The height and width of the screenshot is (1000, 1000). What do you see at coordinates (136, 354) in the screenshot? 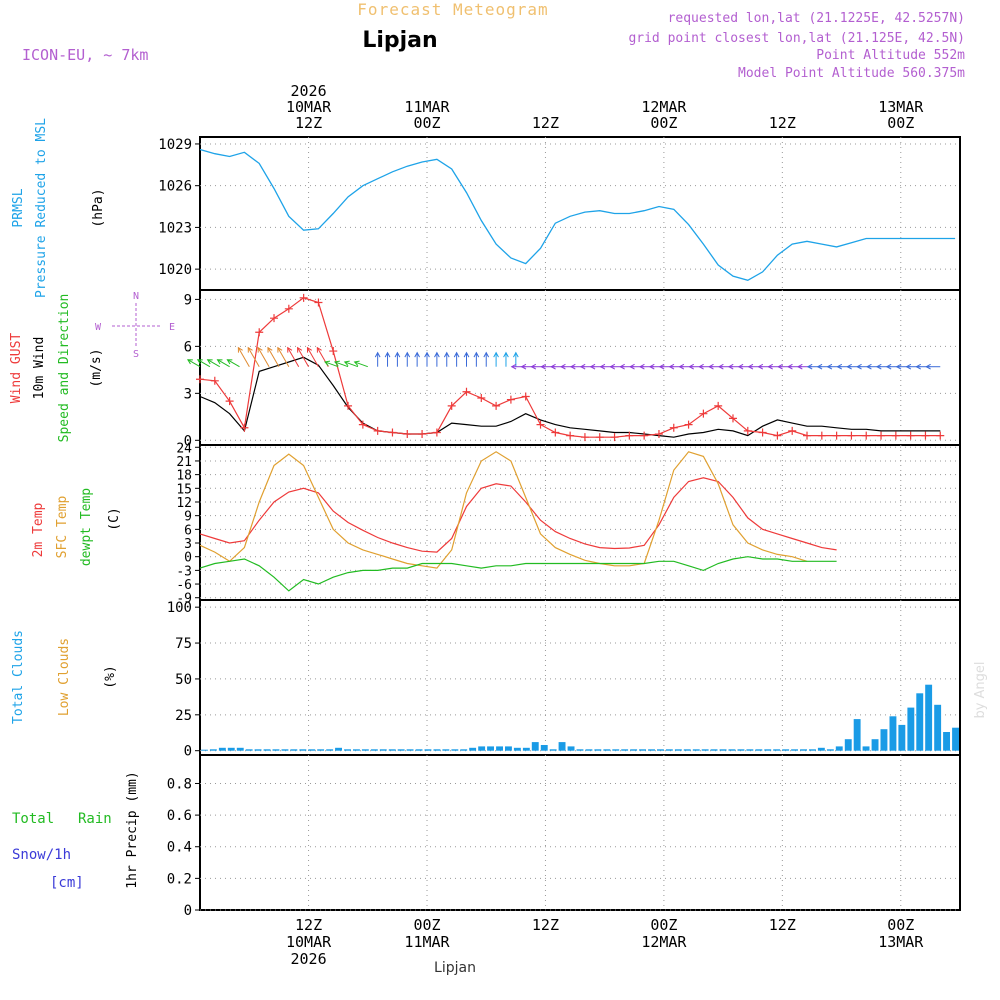
I see `compass-s: S` at bounding box center [136, 354].